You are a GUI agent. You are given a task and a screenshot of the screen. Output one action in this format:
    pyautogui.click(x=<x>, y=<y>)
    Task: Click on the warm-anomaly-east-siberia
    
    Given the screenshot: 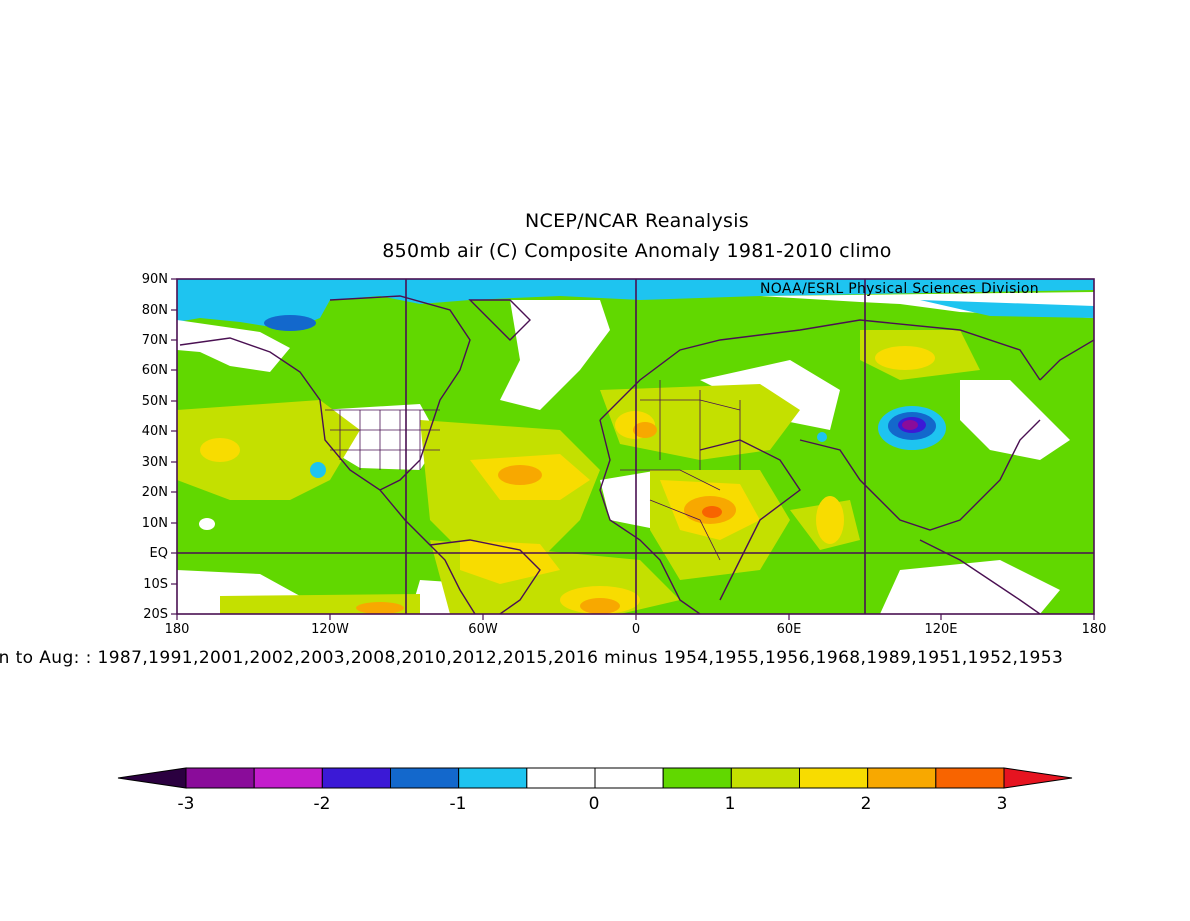 What is the action you would take?
    pyautogui.click(x=905, y=358)
    